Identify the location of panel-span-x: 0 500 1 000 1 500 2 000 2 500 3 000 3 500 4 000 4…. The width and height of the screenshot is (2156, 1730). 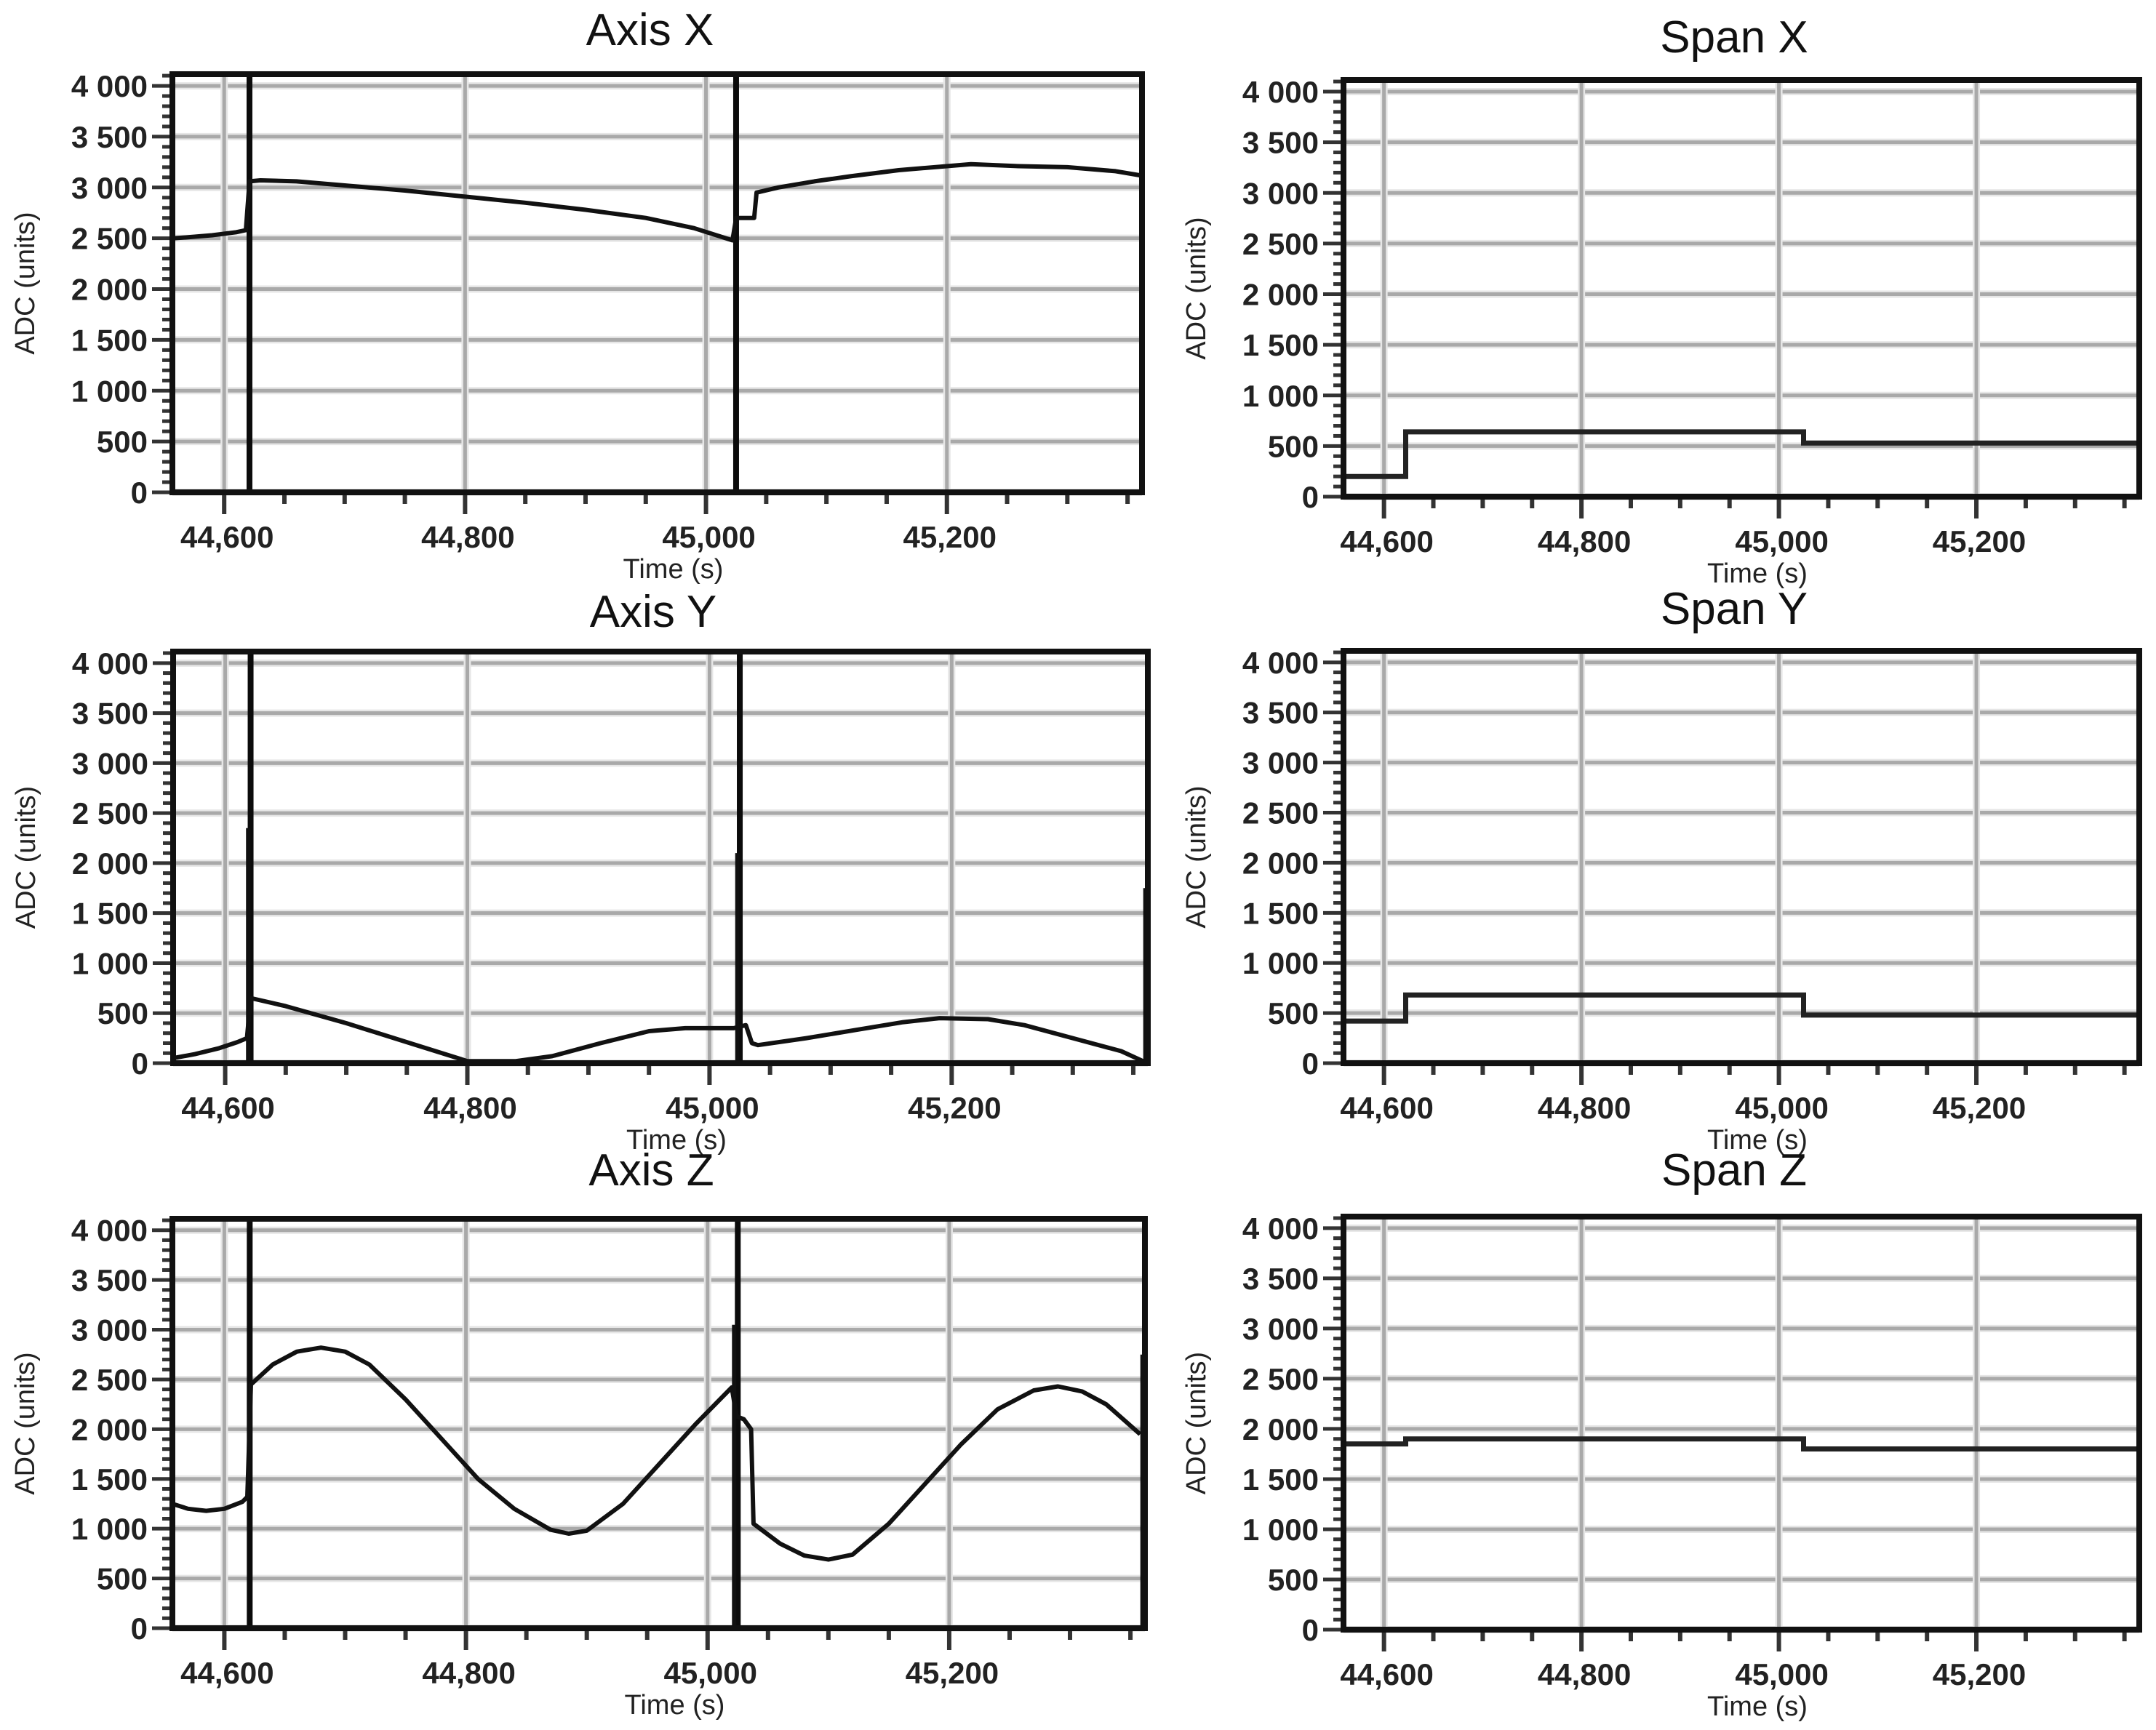
(1662, 301).